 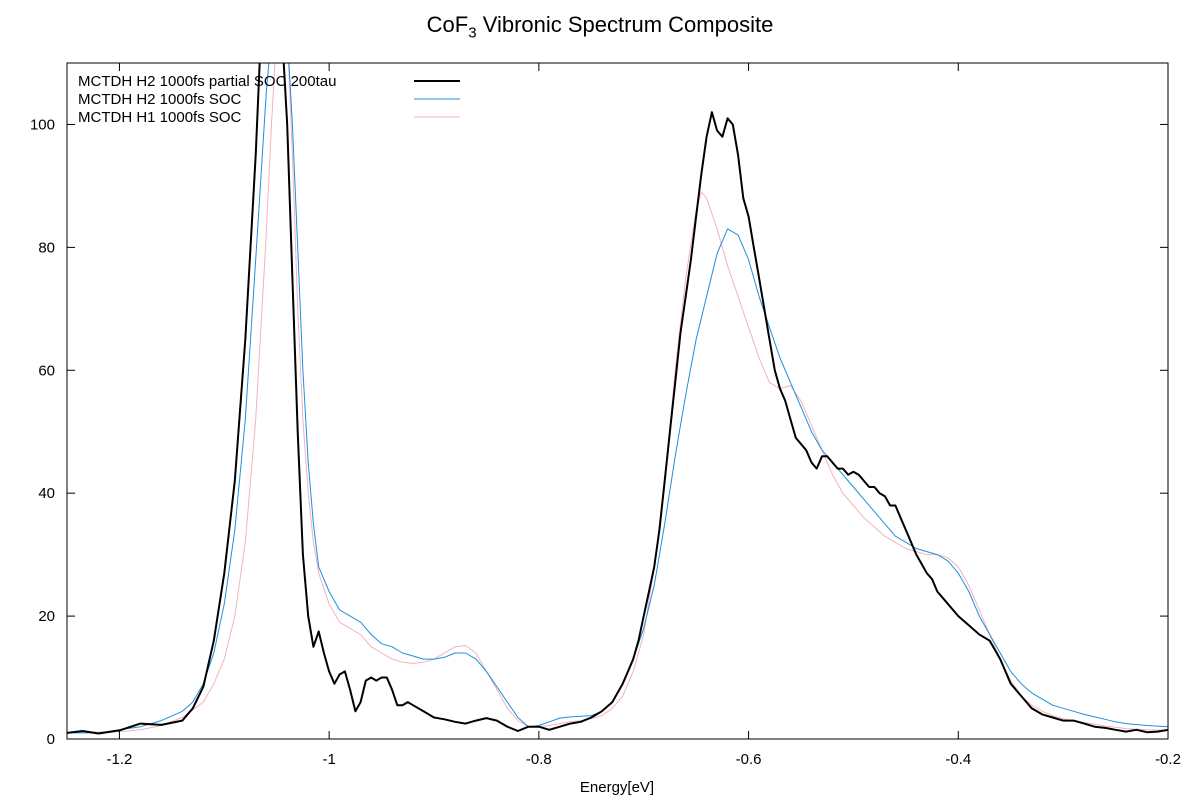 I want to click on legend-label-1: MCTDH H2 1000fs SOC, so click(x=160, y=99).